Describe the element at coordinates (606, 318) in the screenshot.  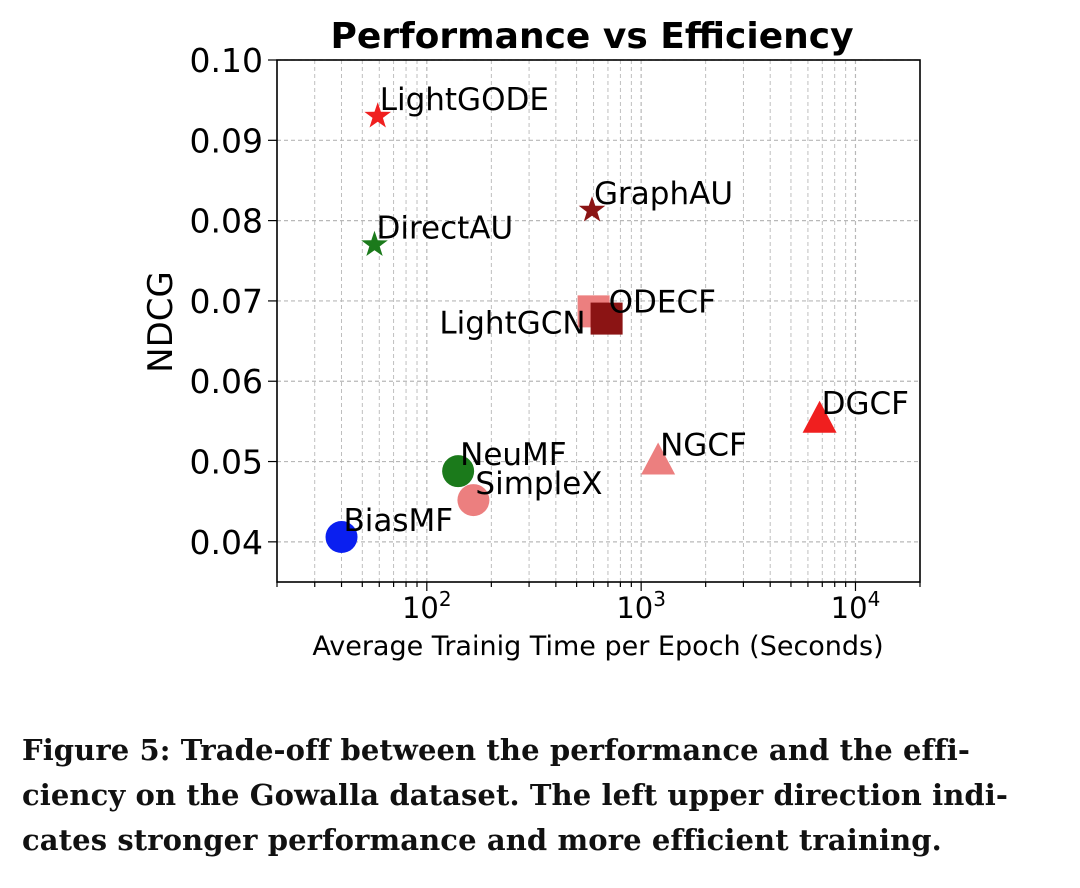
I see `odecf-point` at that location.